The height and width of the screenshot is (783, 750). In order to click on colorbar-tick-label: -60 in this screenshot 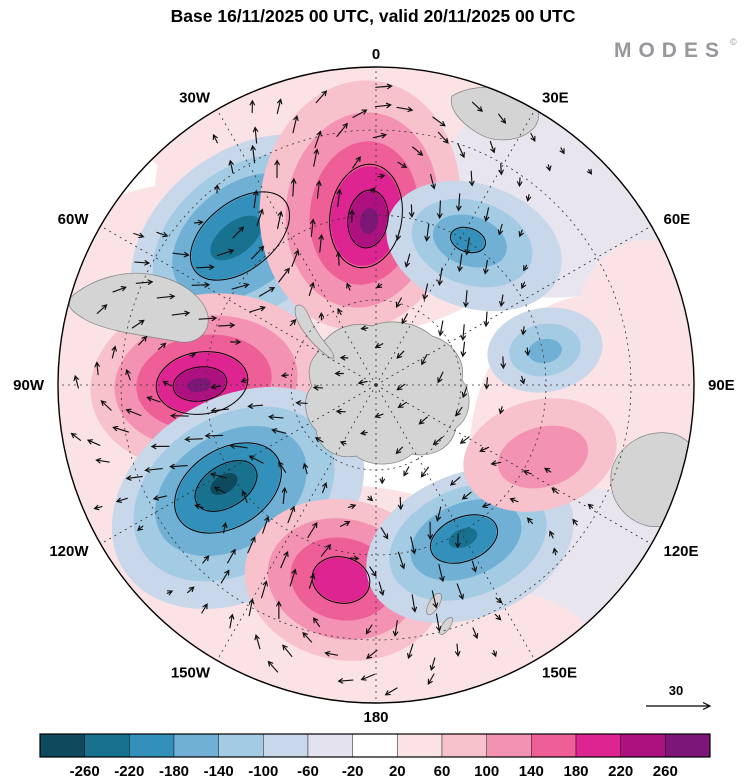, I will do `click(308, 771)`.